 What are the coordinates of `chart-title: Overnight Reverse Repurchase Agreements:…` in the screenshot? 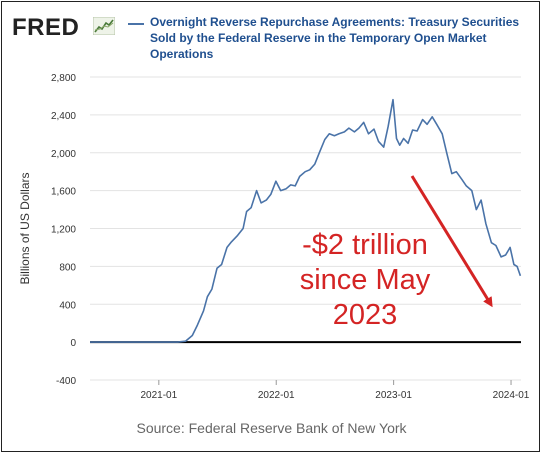 It's located at (335, 38).